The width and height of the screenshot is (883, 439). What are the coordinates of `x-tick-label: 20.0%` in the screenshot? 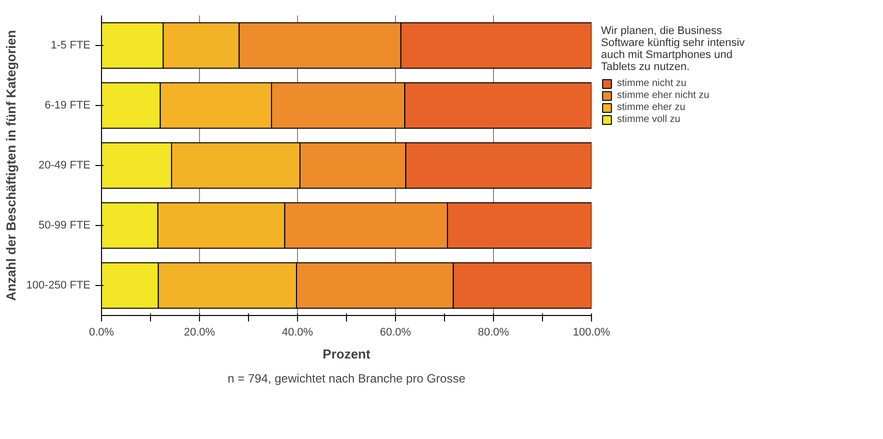 It's located at (200, 332).